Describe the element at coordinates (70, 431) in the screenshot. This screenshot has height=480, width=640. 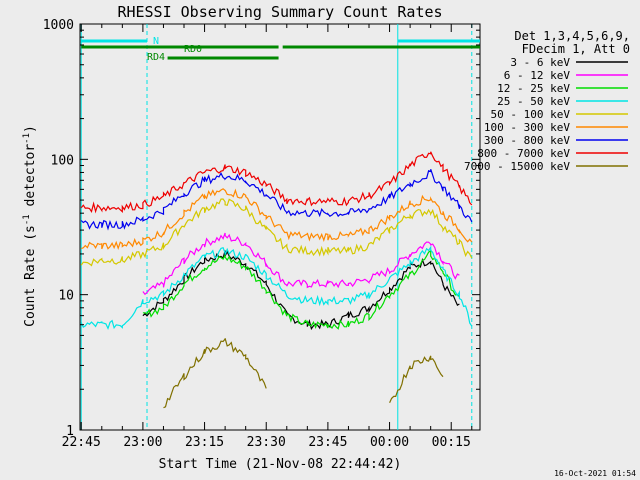
I see `y-tick-label: 1` at that location.